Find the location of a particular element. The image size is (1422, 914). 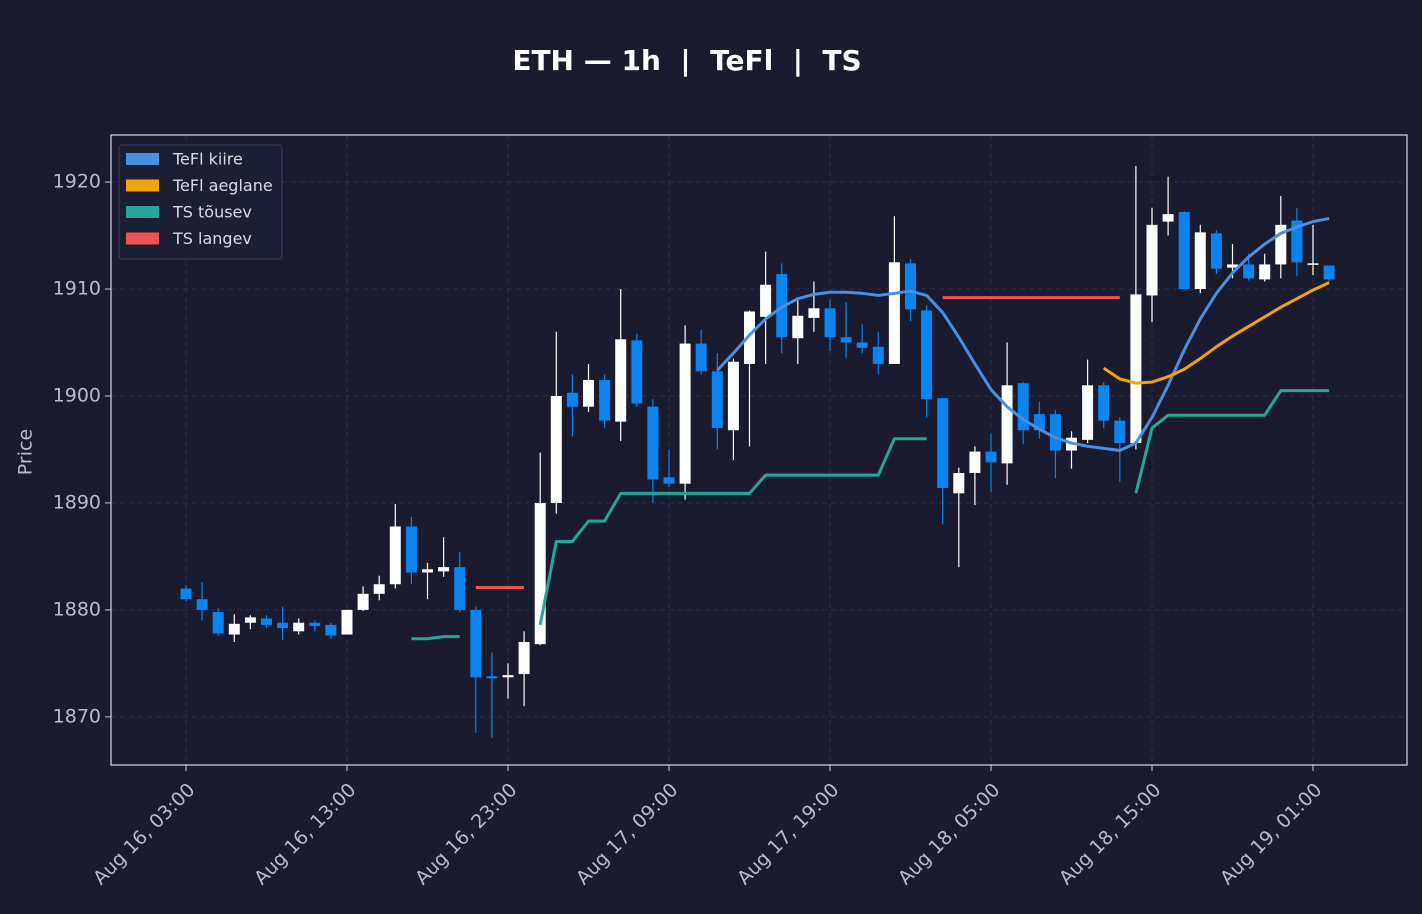

y-tick-label: 1920 is located at coordinates (77, 182).